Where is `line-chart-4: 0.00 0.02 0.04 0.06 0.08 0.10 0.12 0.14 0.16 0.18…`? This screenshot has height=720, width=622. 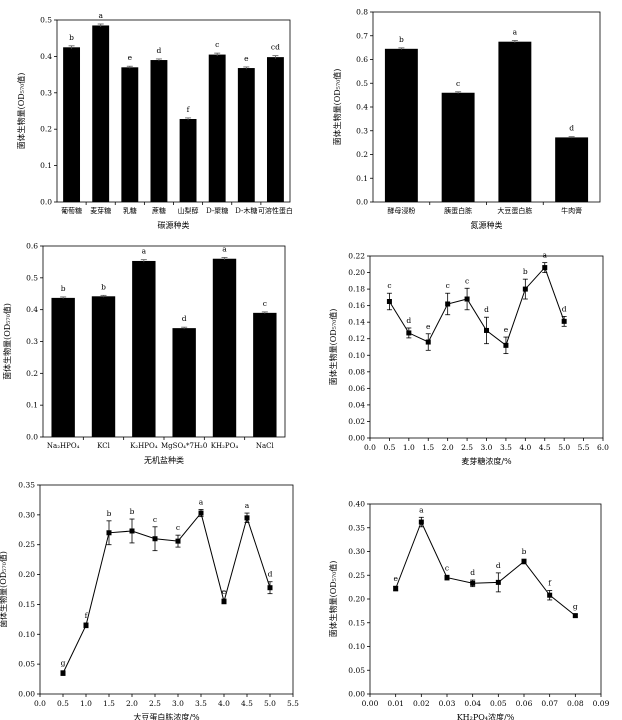 line-chart-4: 0.00 0.02 0.04 0.06 0.08 0.10 0.12 0.14 0.16 0.18… is located at coordinates (468, 358).